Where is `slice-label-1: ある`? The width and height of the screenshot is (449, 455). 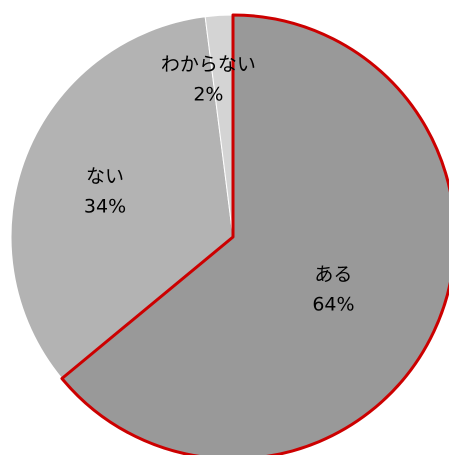
slice-label-1: ある is located at coordinates (333, 274).